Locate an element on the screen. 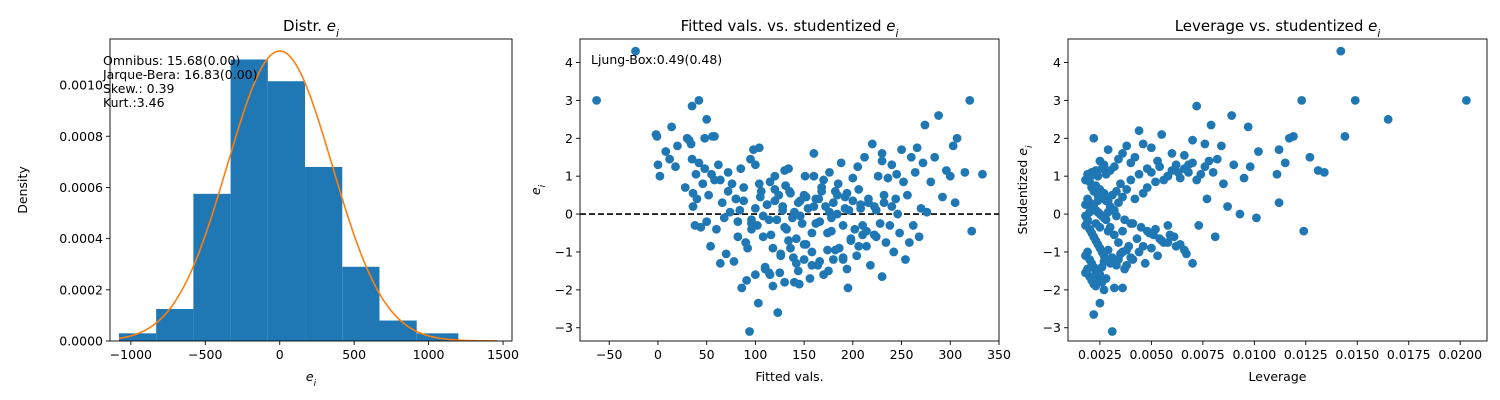 This screenshot has width=1500, height=400. x-tick-label: 250 is located at coordinates (902, 354).